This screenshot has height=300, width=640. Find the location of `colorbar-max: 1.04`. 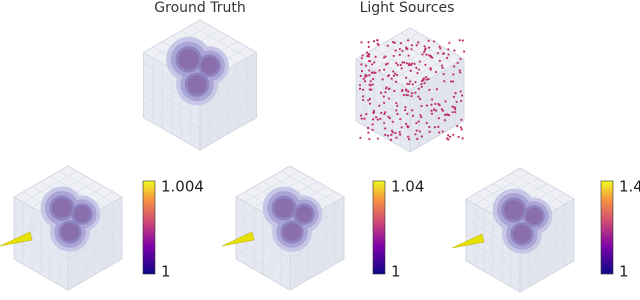

colorbar-max: 1.04 is located at coordinates (407, 187).